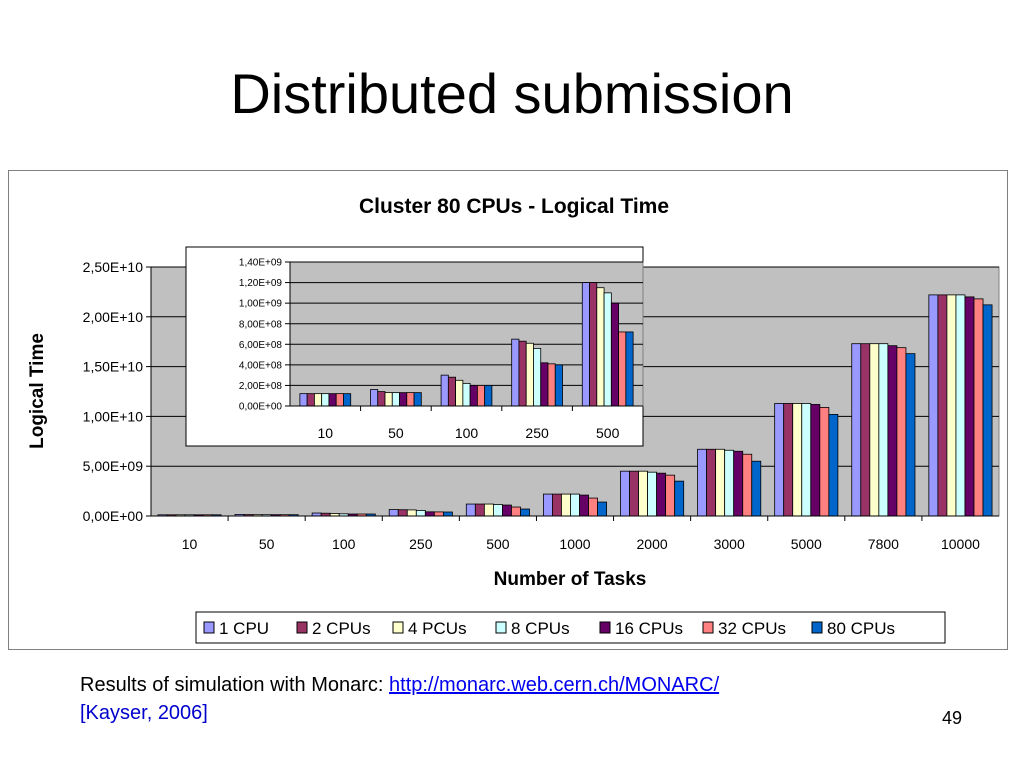 Image resolution: width=1024 pixels, height=768 pixels. Describe the element at coordinates (806, 544) in the screenshot. I see `main-x-tick-label: 5000` at that location.